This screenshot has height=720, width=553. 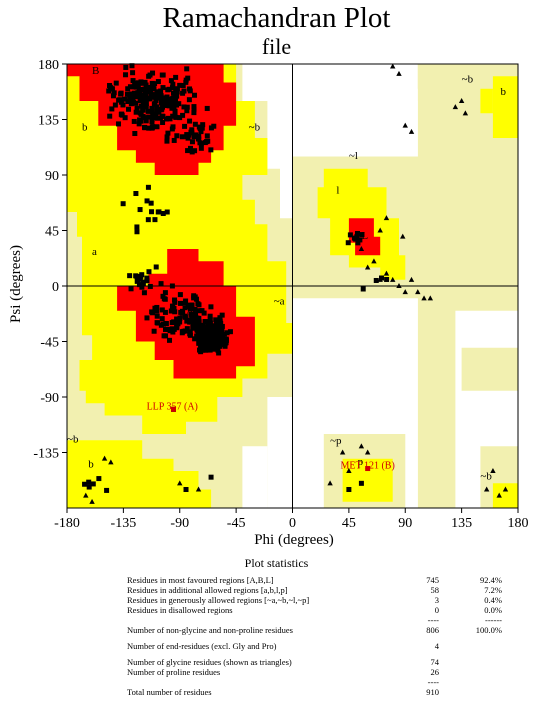 I want to click on stats-label: Total number of residues, so click(x=169, y=692).